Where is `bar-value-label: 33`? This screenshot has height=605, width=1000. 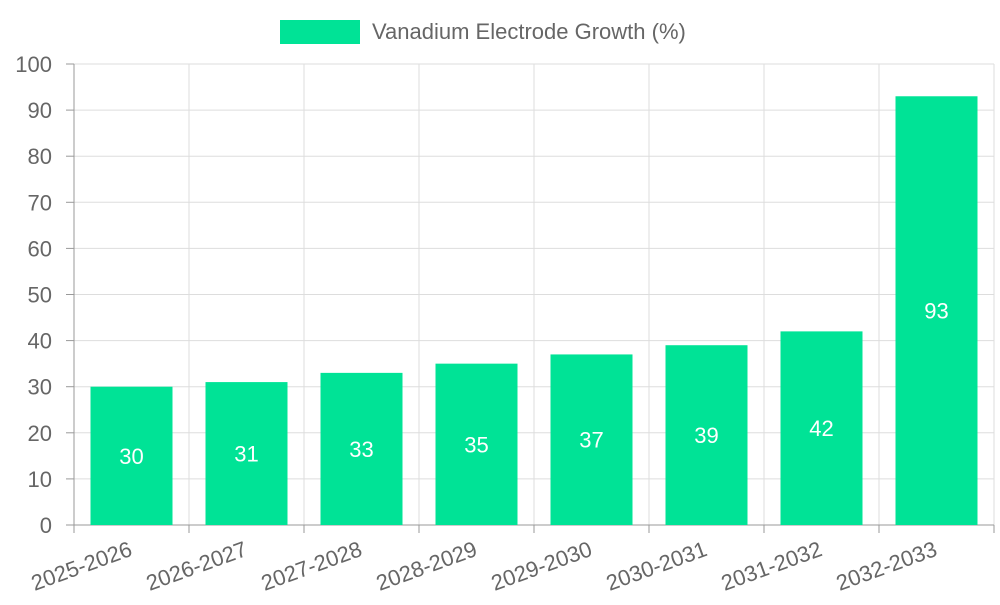 bar-value-label: 33 is located at coordinates (361, 449).